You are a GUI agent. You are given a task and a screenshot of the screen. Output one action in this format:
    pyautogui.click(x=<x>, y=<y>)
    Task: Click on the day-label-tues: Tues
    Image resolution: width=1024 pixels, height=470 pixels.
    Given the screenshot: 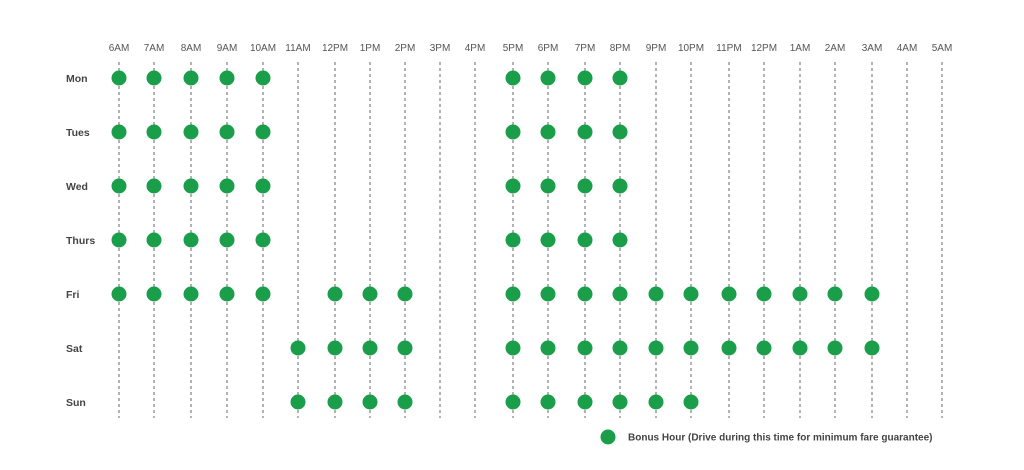 What is the action you would take?
    pyautogui.click(x=78, y=133)
    